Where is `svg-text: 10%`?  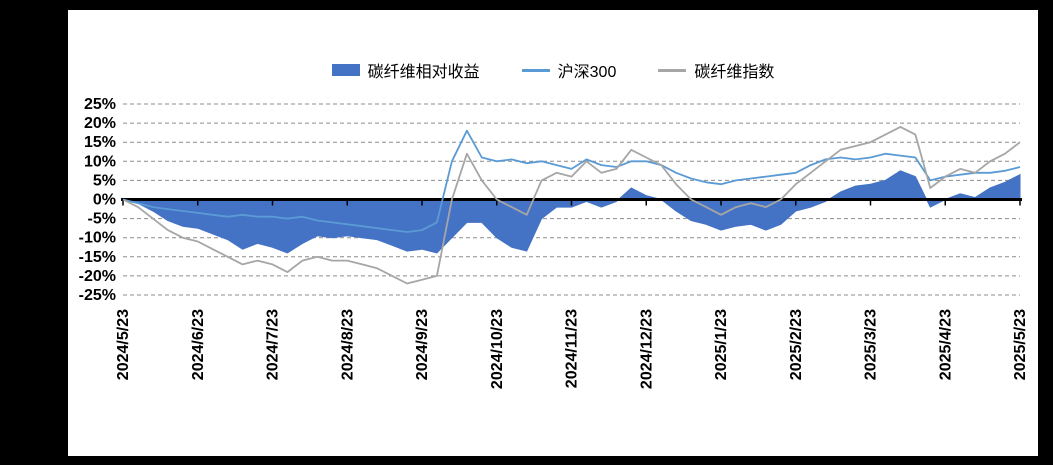 svg-text: 10% is located at coordinates (100, 161).